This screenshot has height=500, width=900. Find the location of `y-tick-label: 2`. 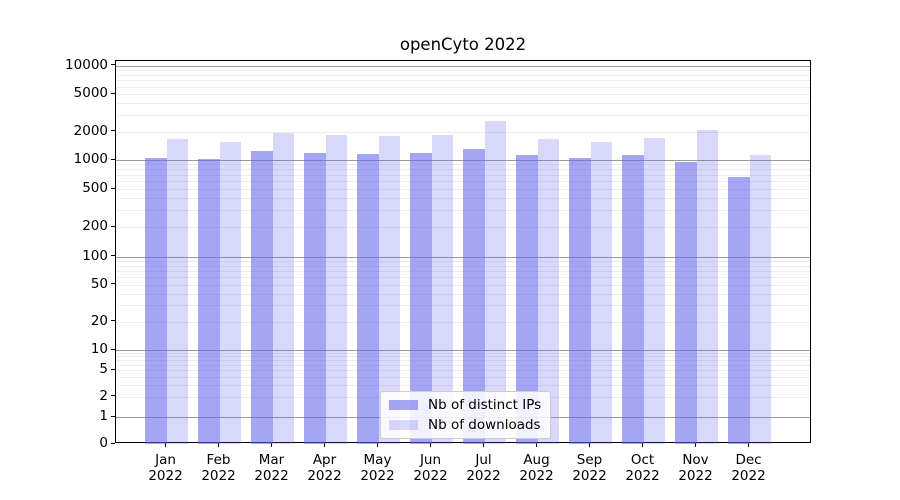

y-tick-label: 2 is located at coordinates (103, 395).